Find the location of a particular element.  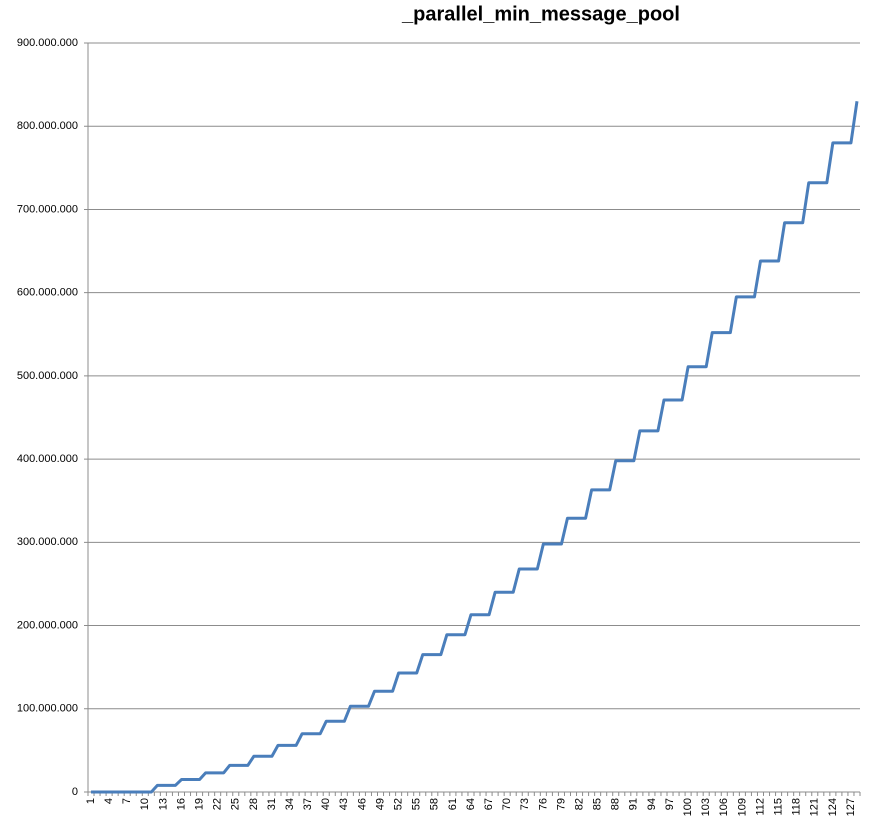

x-tick-label: 97 is located at coordinates (670, 804).